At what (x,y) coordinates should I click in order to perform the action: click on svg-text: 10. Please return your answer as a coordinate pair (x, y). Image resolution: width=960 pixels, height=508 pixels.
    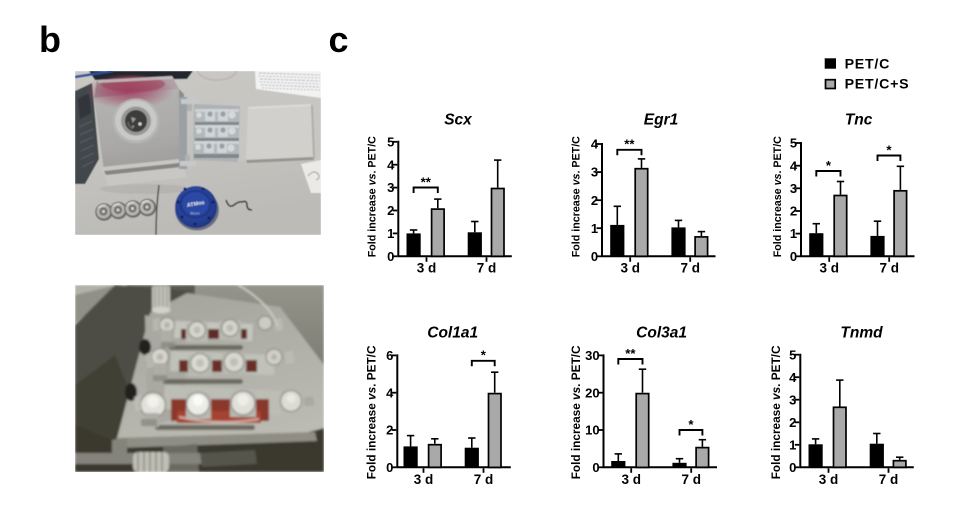
    Looking at the image, I should click on (592, 430).